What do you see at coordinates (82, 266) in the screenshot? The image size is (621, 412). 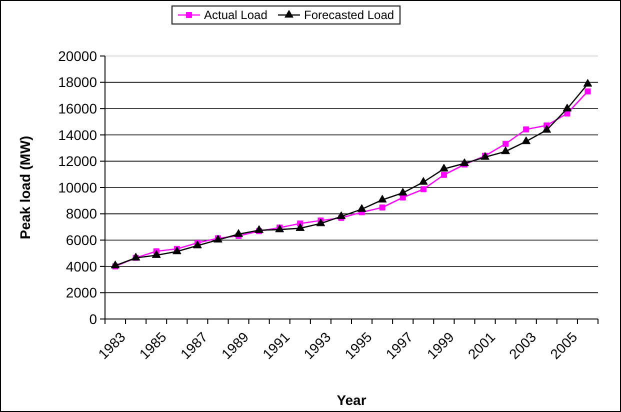 I see `y-tick-label: 4000` at bounding box center [82, 266].